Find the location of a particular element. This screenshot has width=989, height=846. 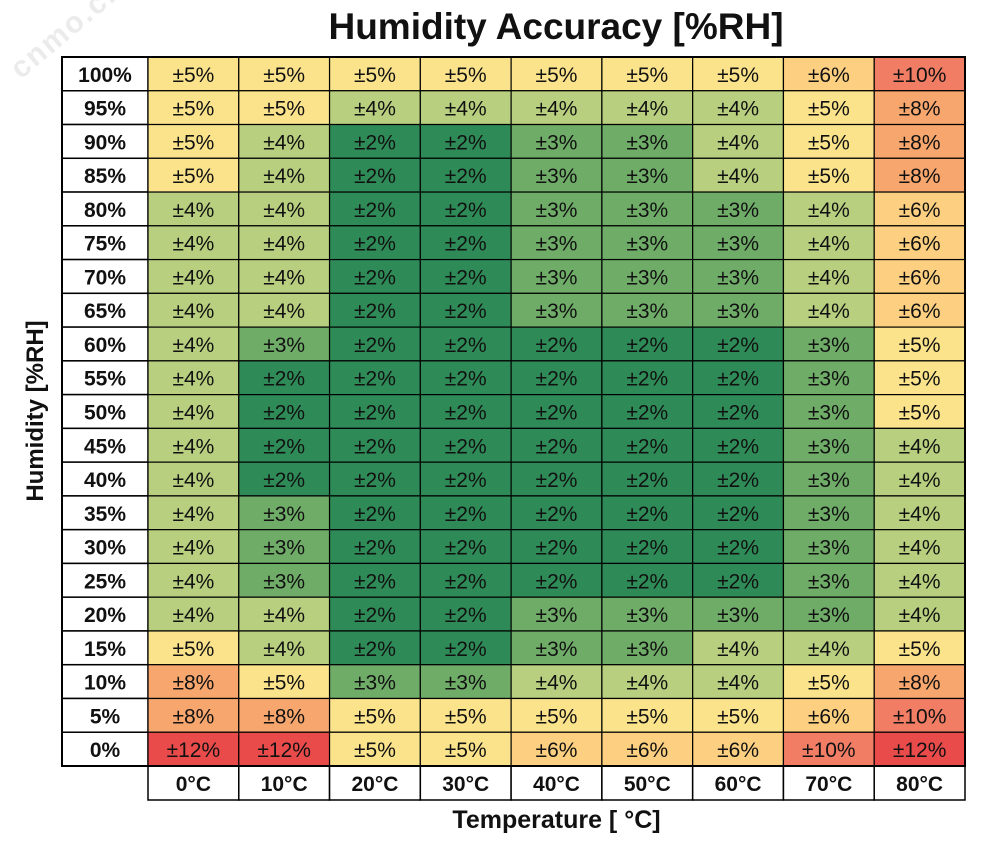

row-label: 90% is located at coordinates (105, 142).